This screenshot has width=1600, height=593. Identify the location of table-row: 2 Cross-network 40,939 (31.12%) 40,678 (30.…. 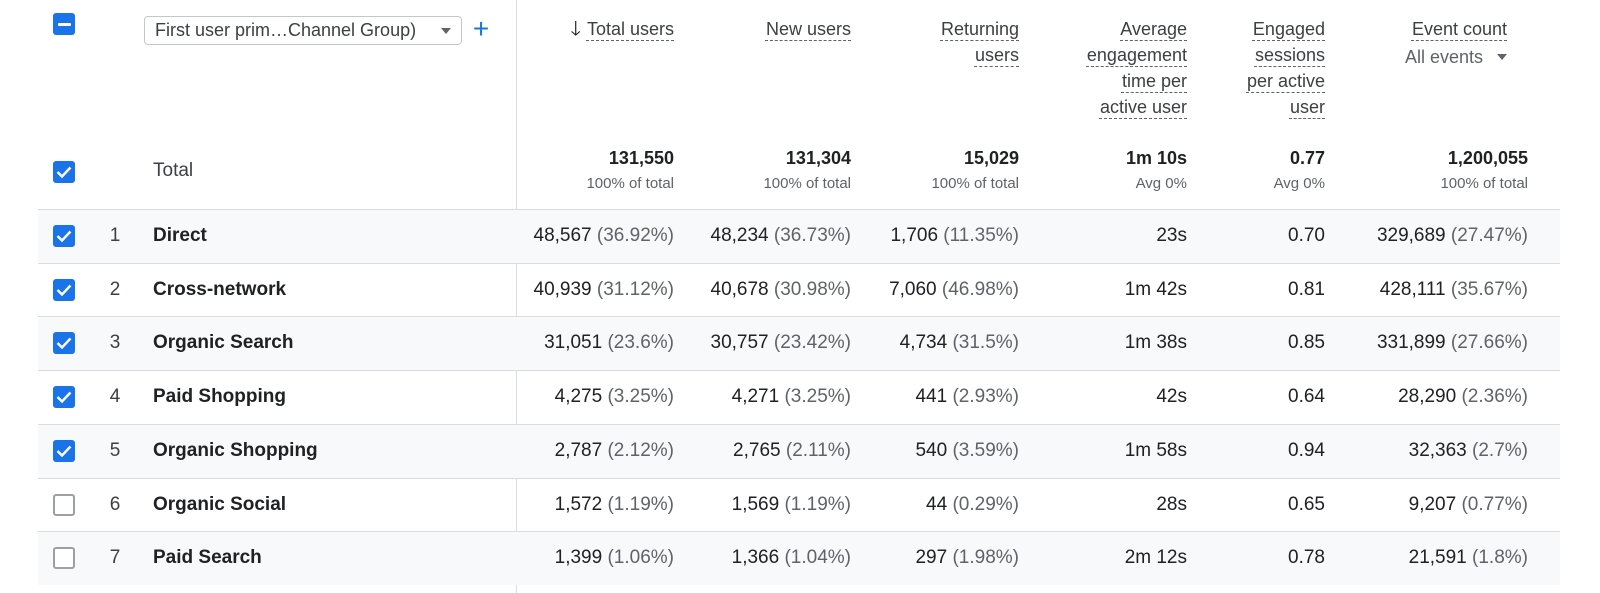
(799, 289).